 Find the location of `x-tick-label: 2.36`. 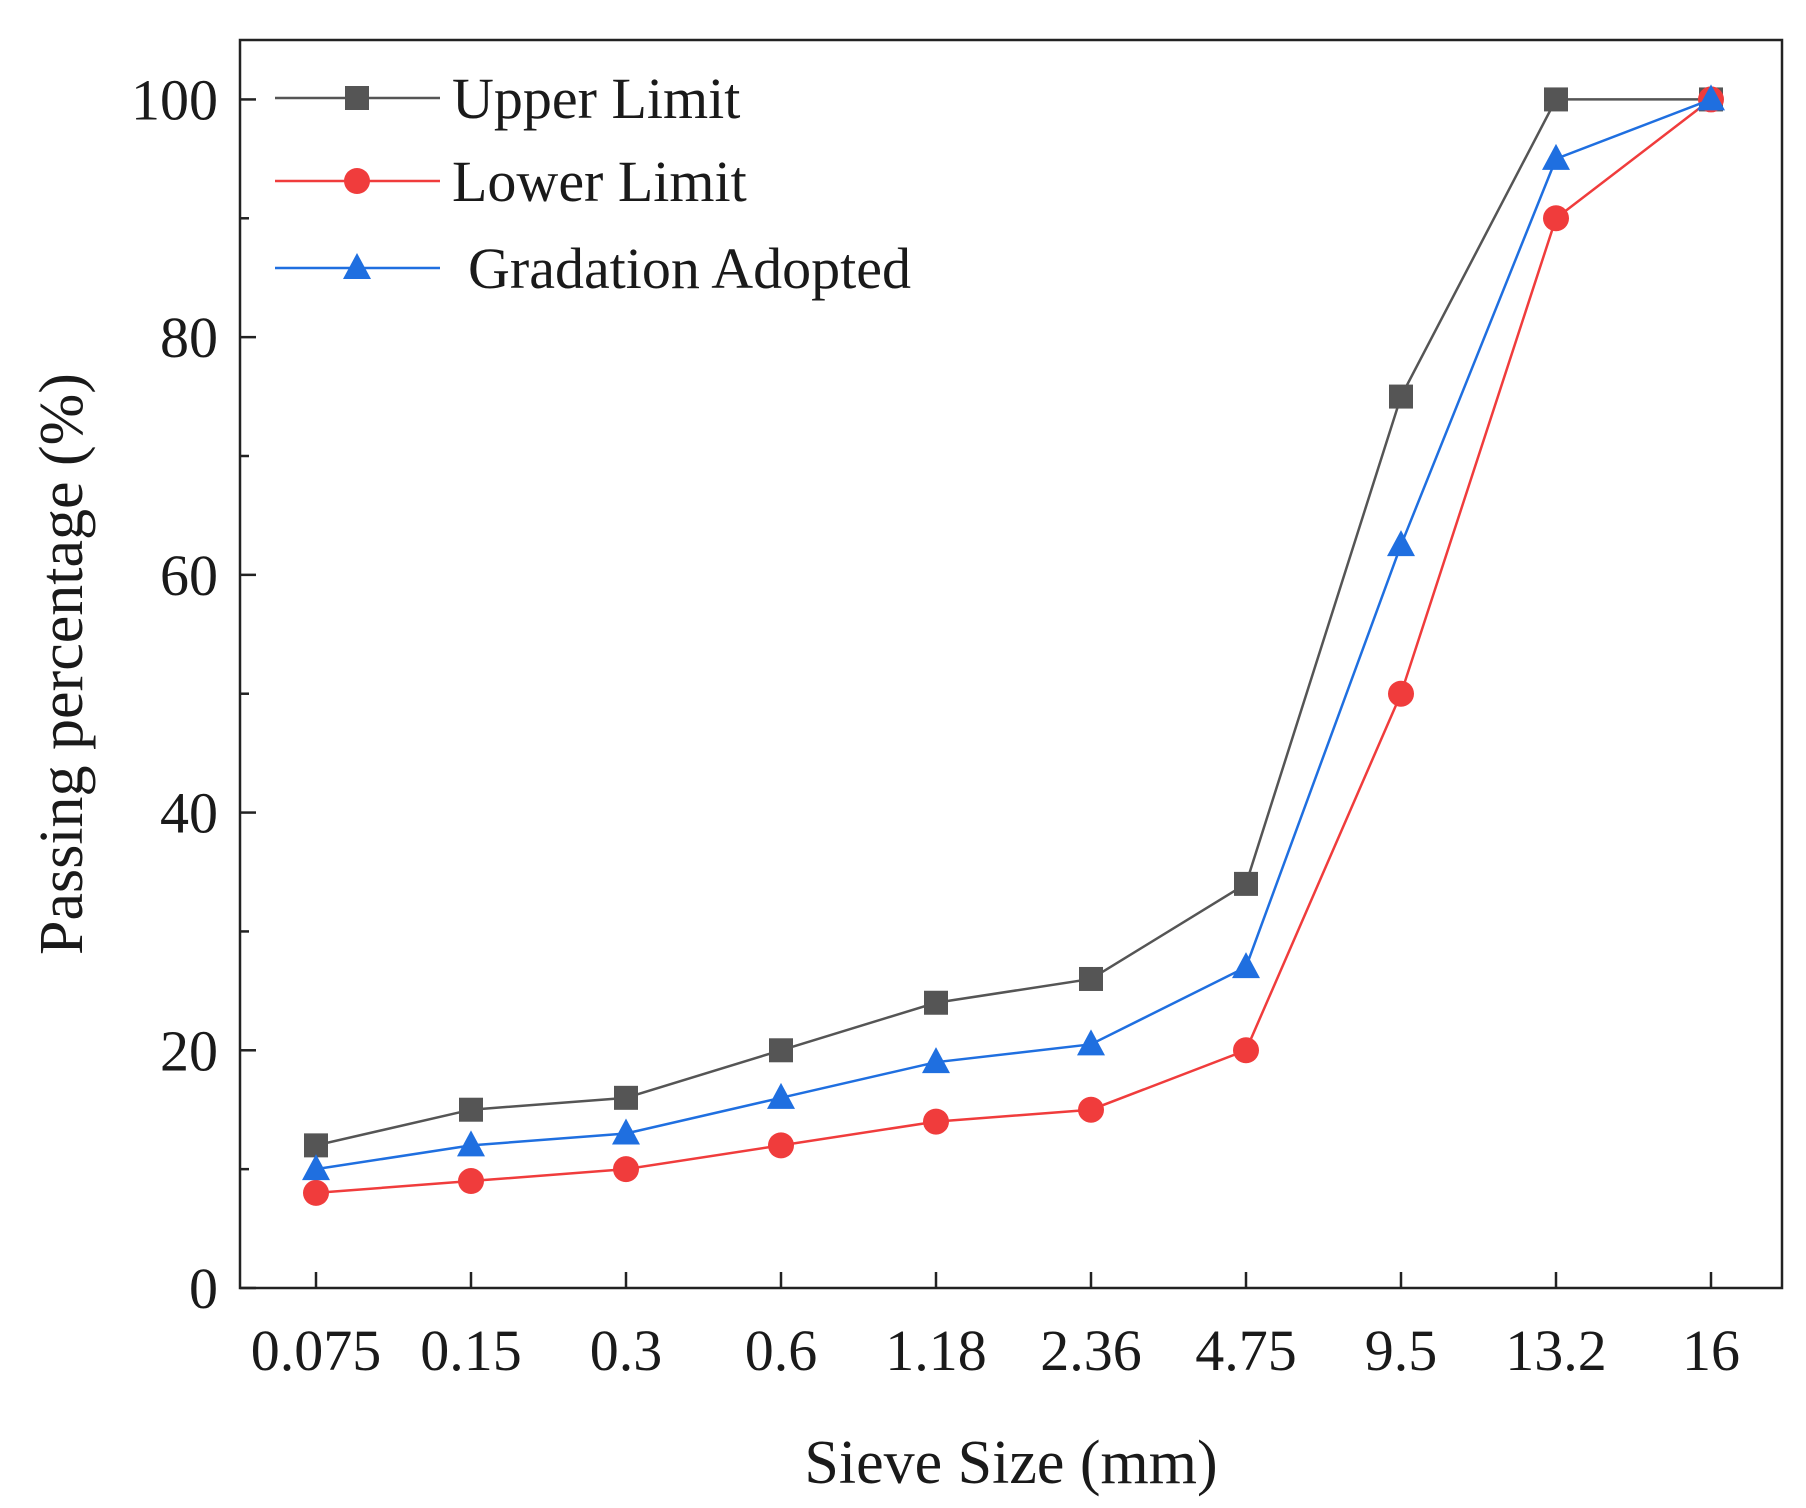

x-tick-label: 2.36 is located at coordinates (1091, 1350).